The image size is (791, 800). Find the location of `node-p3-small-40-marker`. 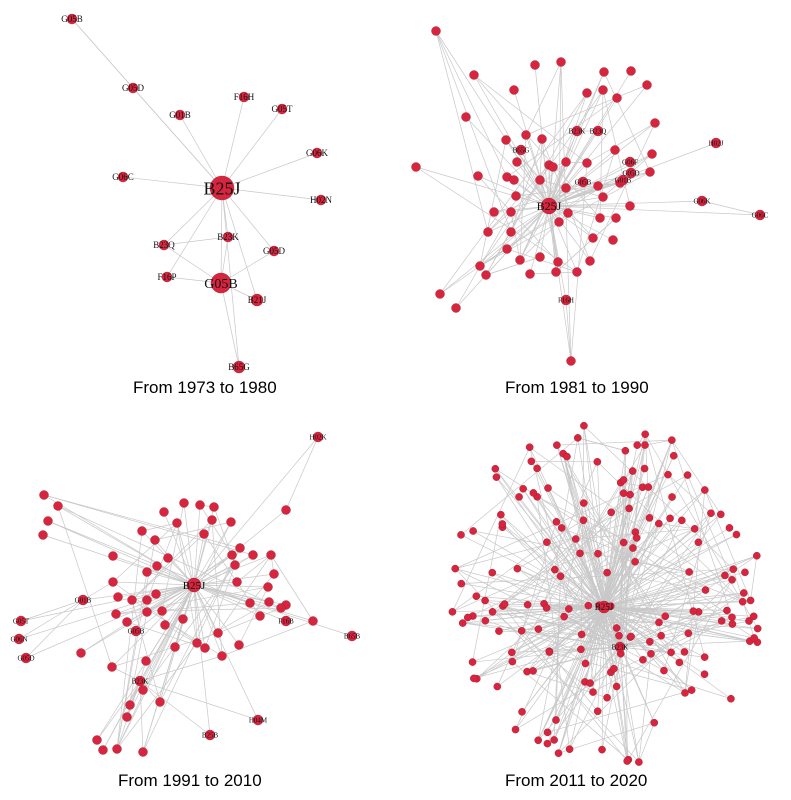

node-p3-small-40-marker is located at coordinates (197, 643).